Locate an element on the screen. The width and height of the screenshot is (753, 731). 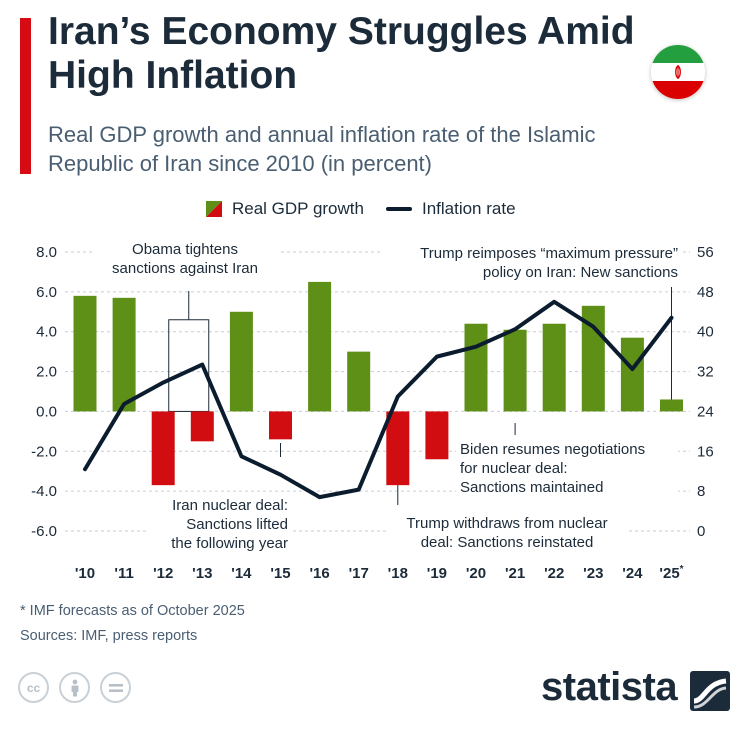
x-tick-label: '17 is located at coordinates (359, 573).